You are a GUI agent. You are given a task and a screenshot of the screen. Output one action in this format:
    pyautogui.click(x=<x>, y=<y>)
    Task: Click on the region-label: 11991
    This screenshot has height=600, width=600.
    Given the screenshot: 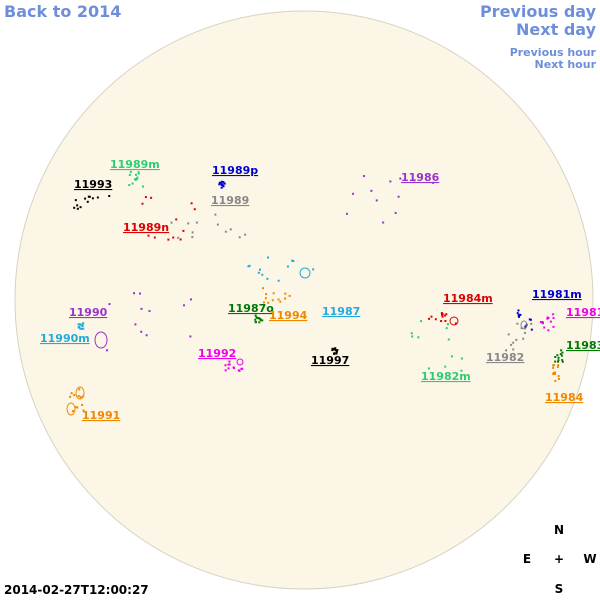 What is the action you would take?
    pyautogui.click(x=101, y=415)
    